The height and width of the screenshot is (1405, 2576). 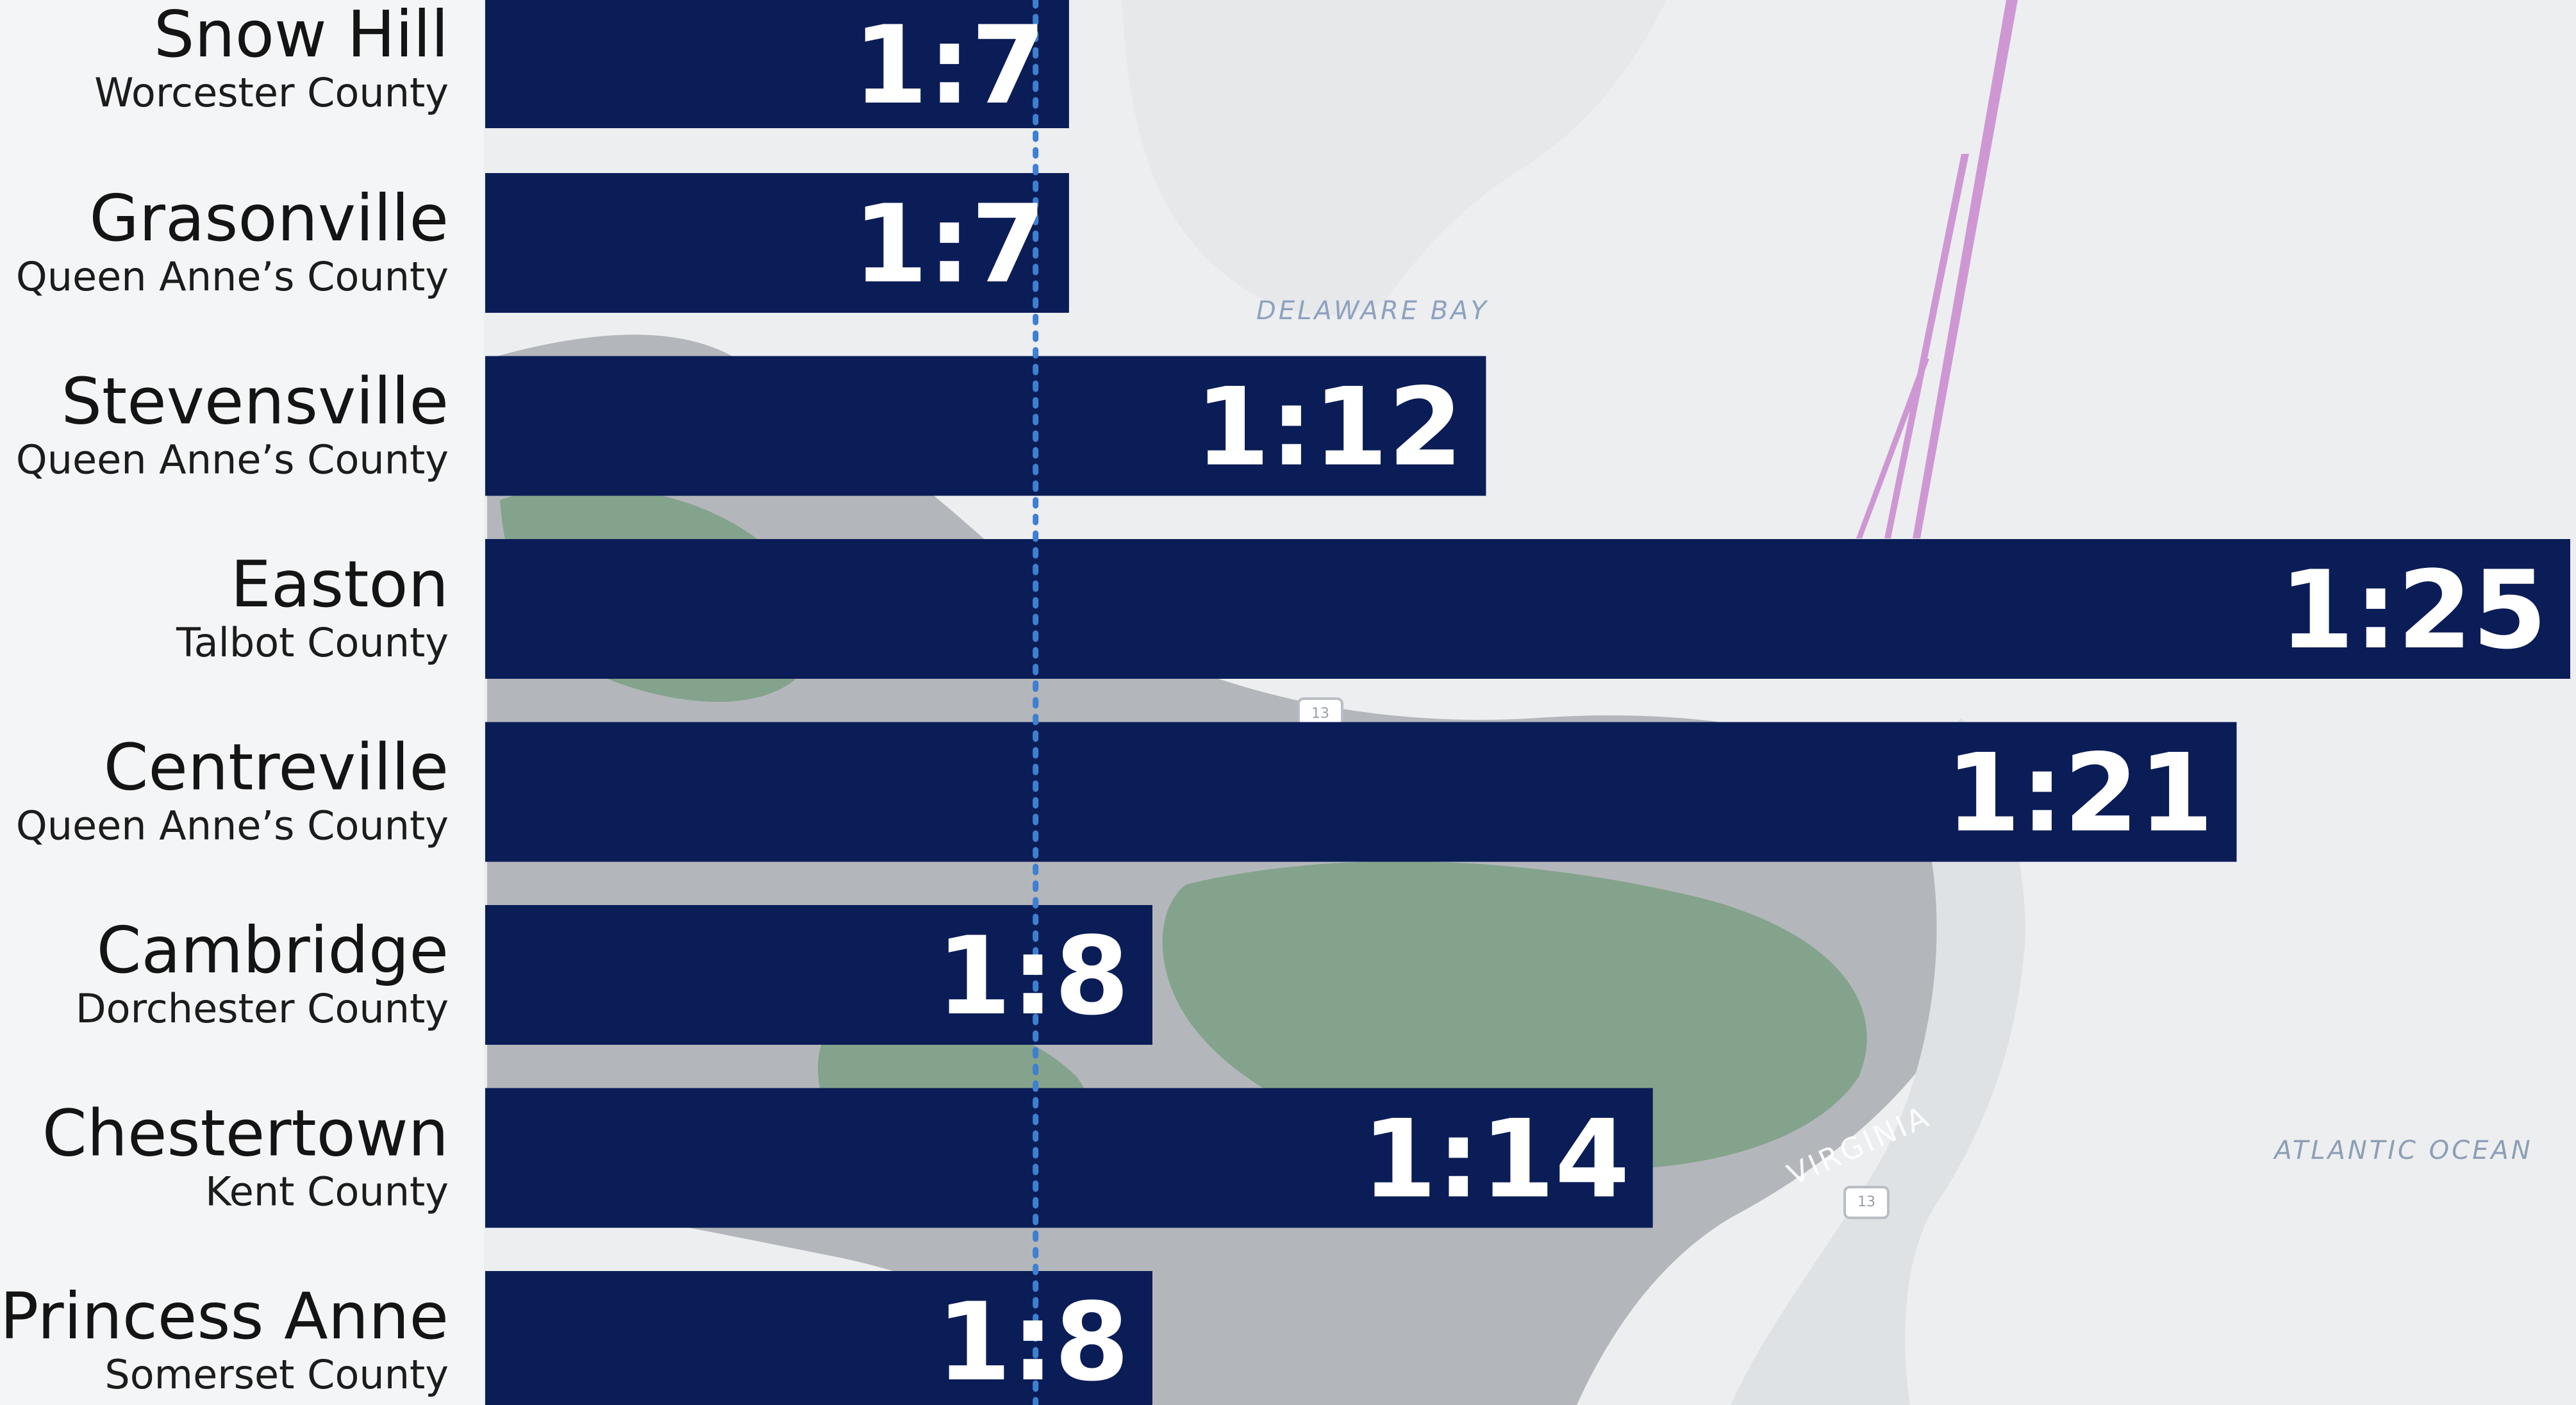 What do you see at coordinates (276, 767) in the screenshot?
I see `category-label: Centreville` at bounding box center [276, 767].